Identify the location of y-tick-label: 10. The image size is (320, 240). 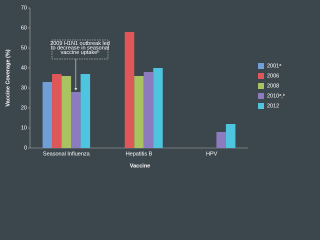
(24, 128).